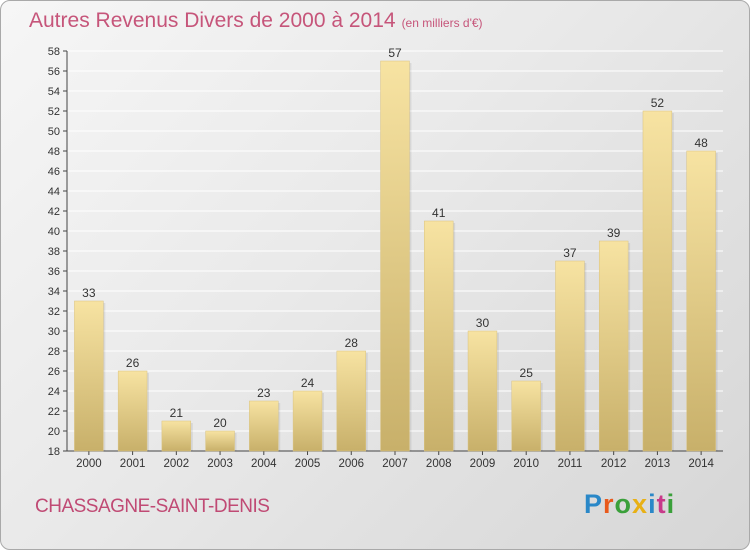  What do you see at coordinates (661, 504) in the screenshot?
I see `logo-letter: t` at bounding box center [661, 504].